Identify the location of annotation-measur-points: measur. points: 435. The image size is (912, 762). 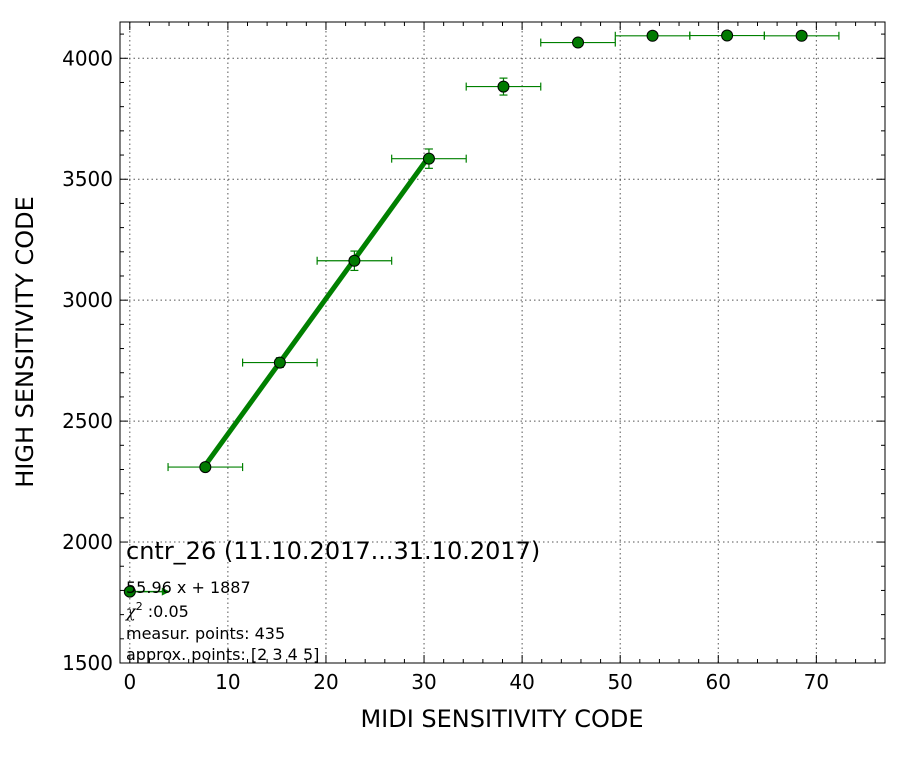
(205, 633).